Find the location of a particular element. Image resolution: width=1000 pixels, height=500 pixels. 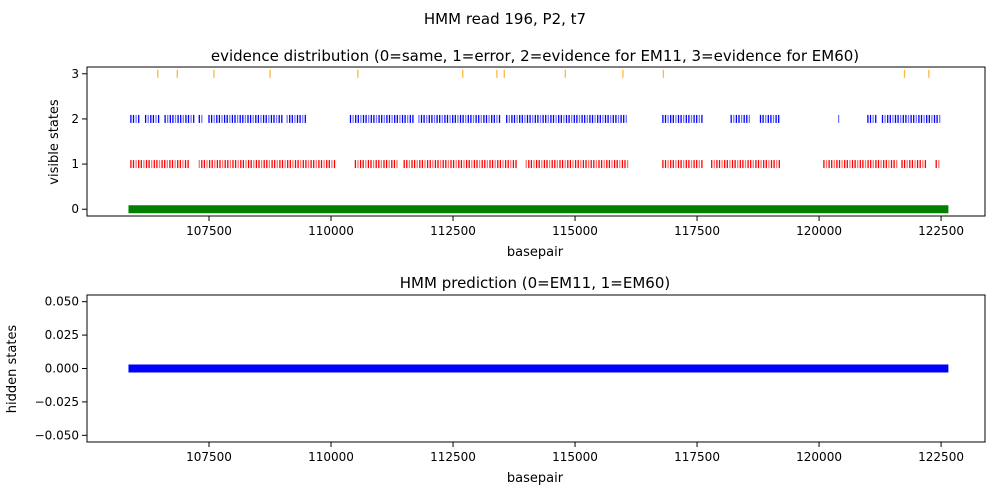

prediction-y-tick-label: 0.050 is located at coordinates (62, 302).